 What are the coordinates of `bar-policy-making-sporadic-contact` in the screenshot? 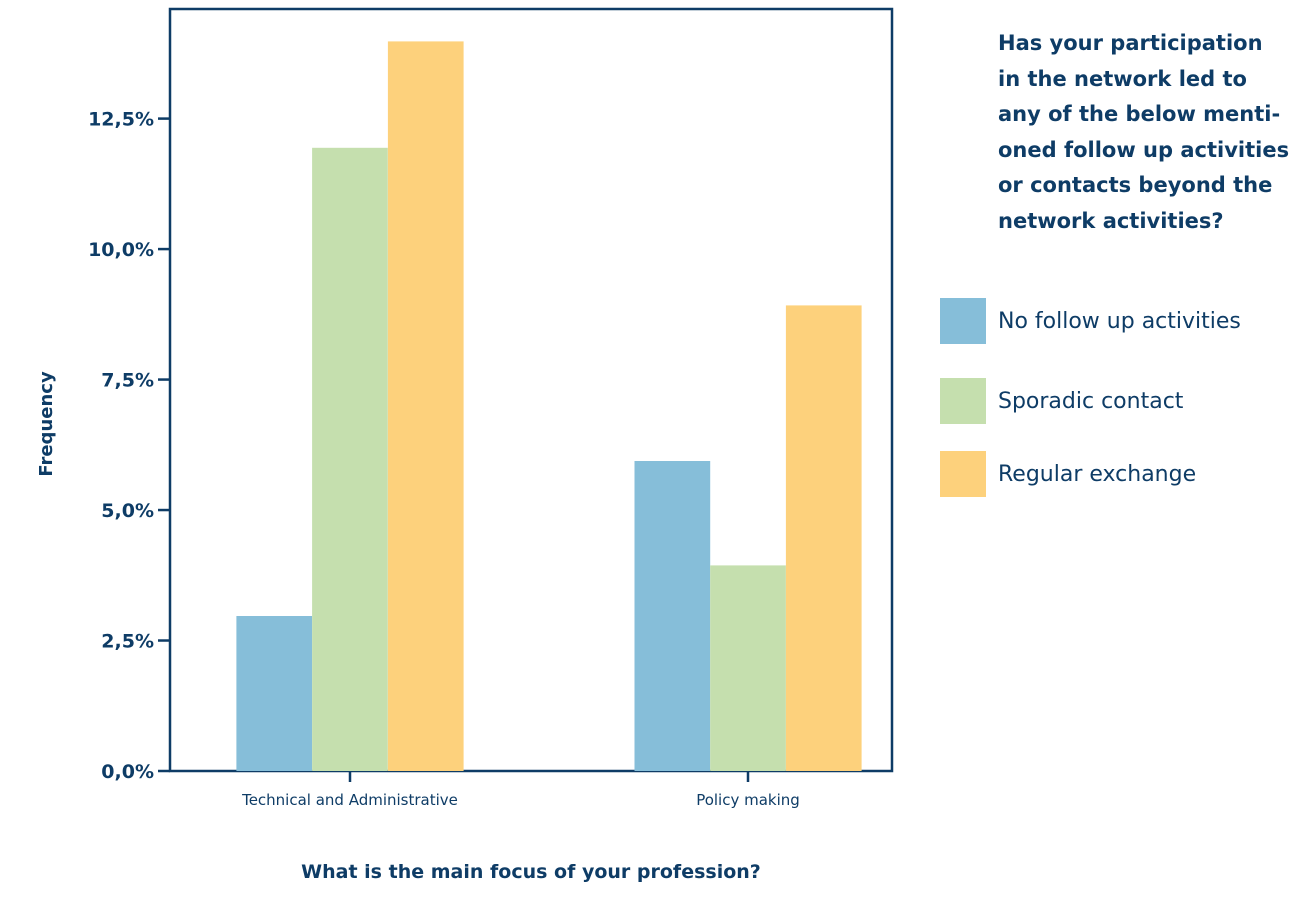 It's located at (748, 668).